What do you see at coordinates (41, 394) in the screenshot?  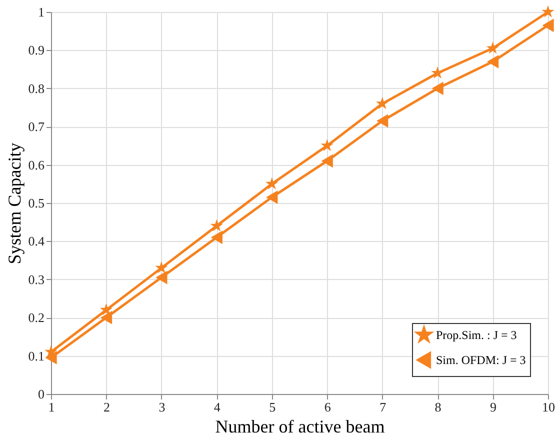 I see `y-tick-label: 0` at bounding box center [41, 394].